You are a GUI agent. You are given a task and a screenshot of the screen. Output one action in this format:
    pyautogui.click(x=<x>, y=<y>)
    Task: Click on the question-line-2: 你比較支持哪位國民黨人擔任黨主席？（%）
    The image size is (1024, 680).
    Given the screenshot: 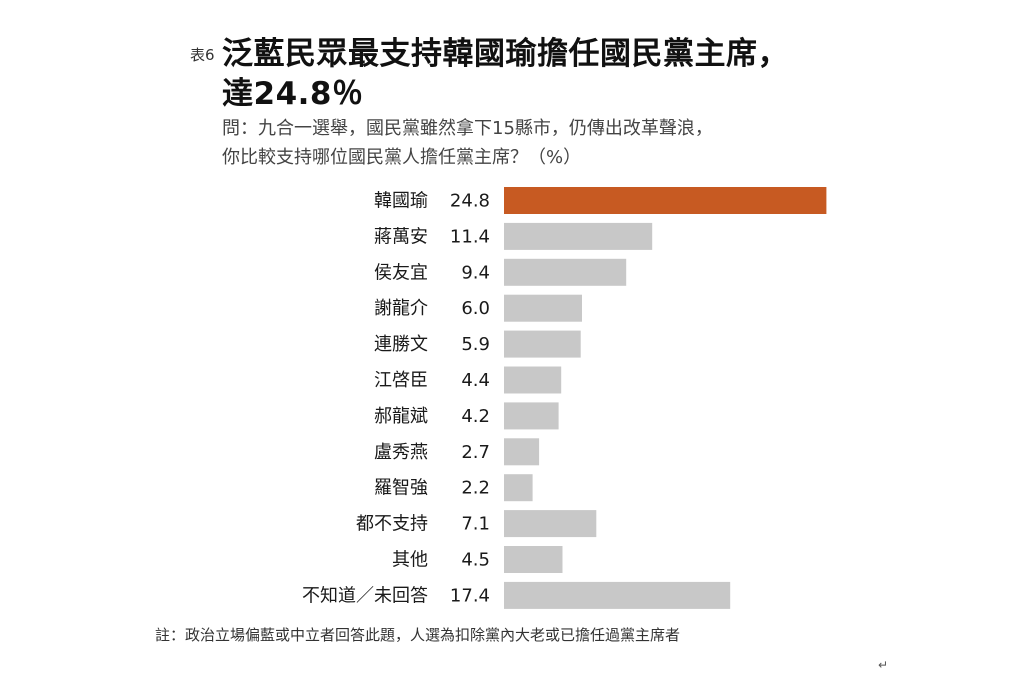 What is the action you would take?
    pyautogui.click(x=402, y=157)
    